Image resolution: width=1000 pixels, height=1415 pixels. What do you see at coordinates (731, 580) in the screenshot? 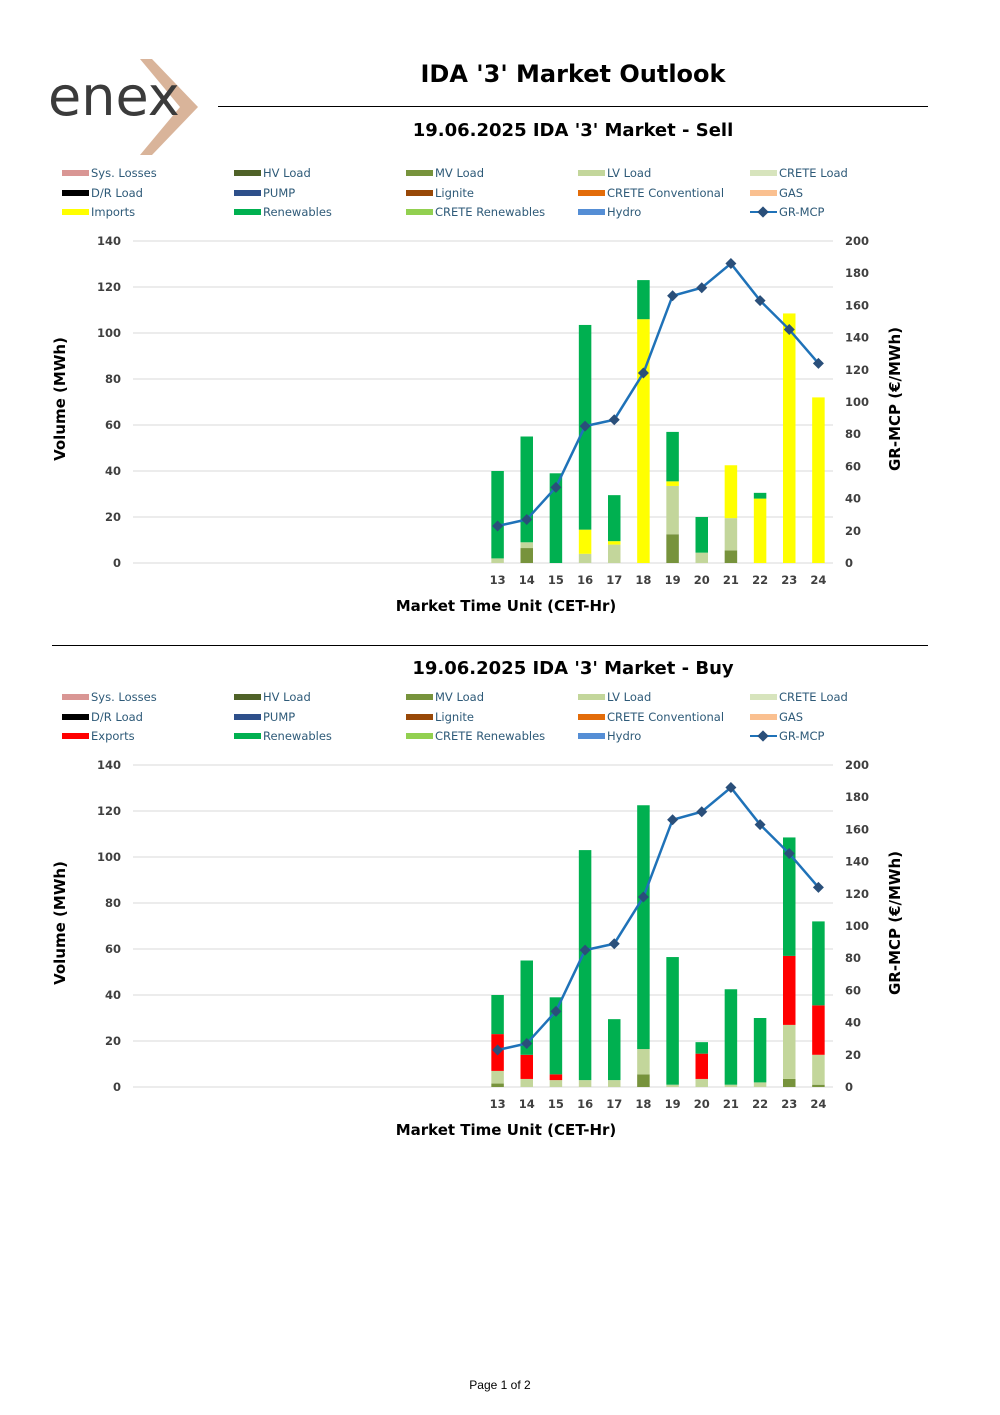
I see `sell-x-tick-label: 21` at bounding box center [731, 580].